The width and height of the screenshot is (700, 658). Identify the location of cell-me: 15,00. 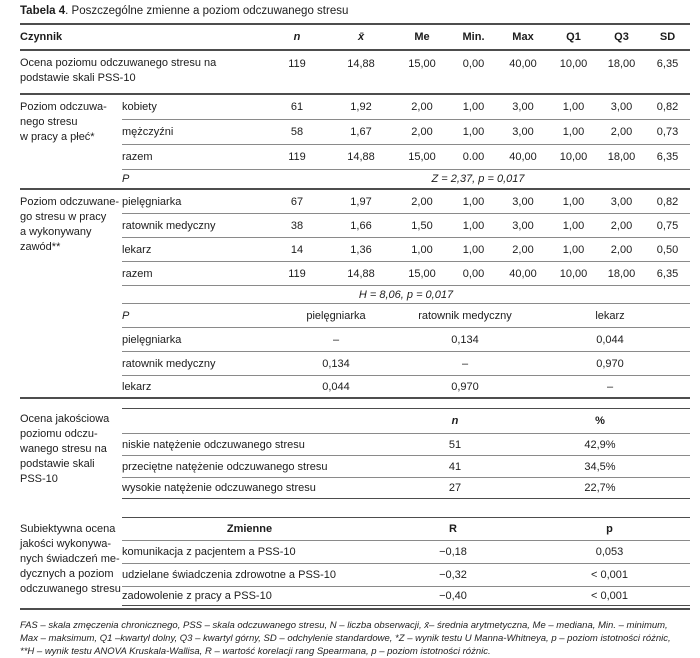
(422, 64).